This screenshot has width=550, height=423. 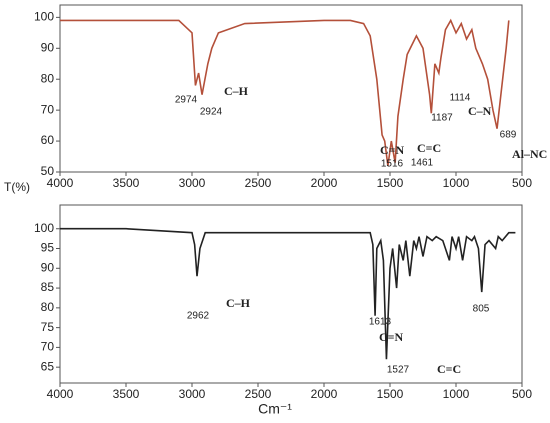 I want to click on peak-label: 1527, so click(x=398, y=370).